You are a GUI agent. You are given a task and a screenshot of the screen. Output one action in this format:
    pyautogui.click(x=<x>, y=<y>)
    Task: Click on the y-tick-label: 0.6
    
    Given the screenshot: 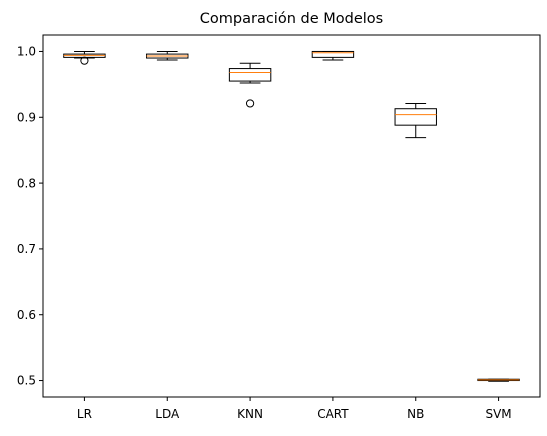 What is the action you would take?
    pyautogui.click(x=26, y=315)
    